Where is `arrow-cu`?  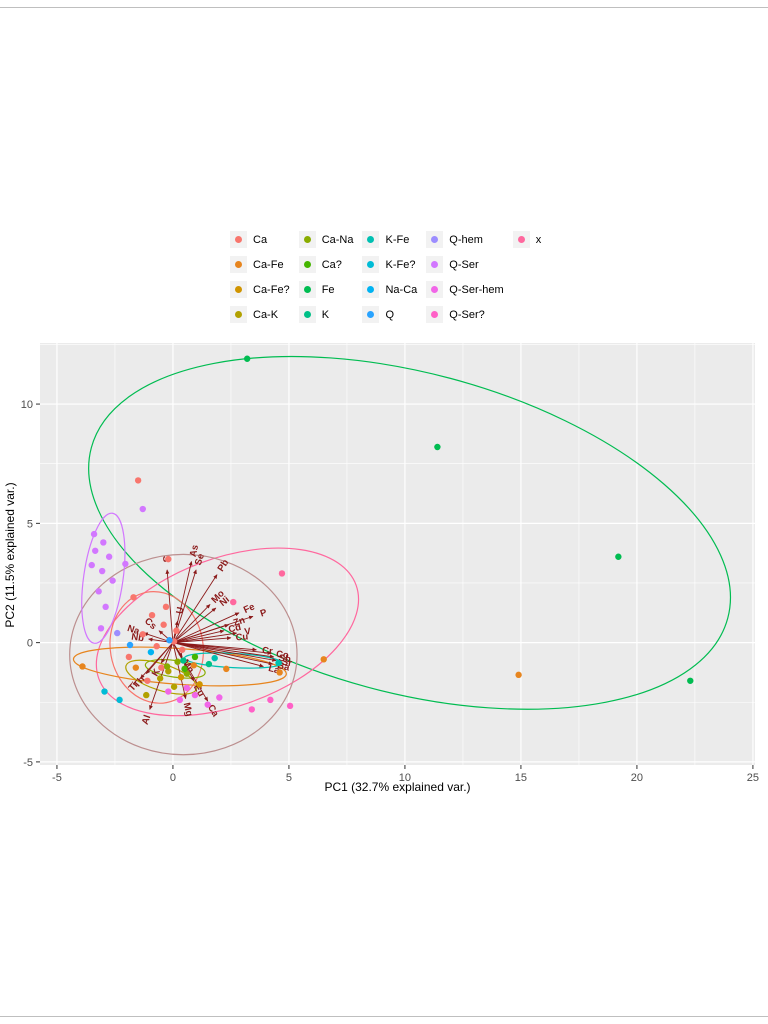
arrow-cu is located at coordinates (202, 640).